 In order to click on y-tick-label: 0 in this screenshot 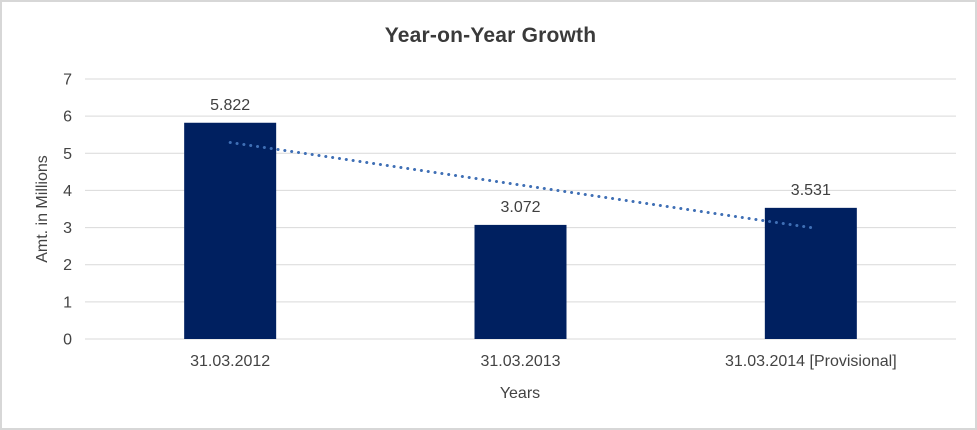, I will do `click(67, 340)`.